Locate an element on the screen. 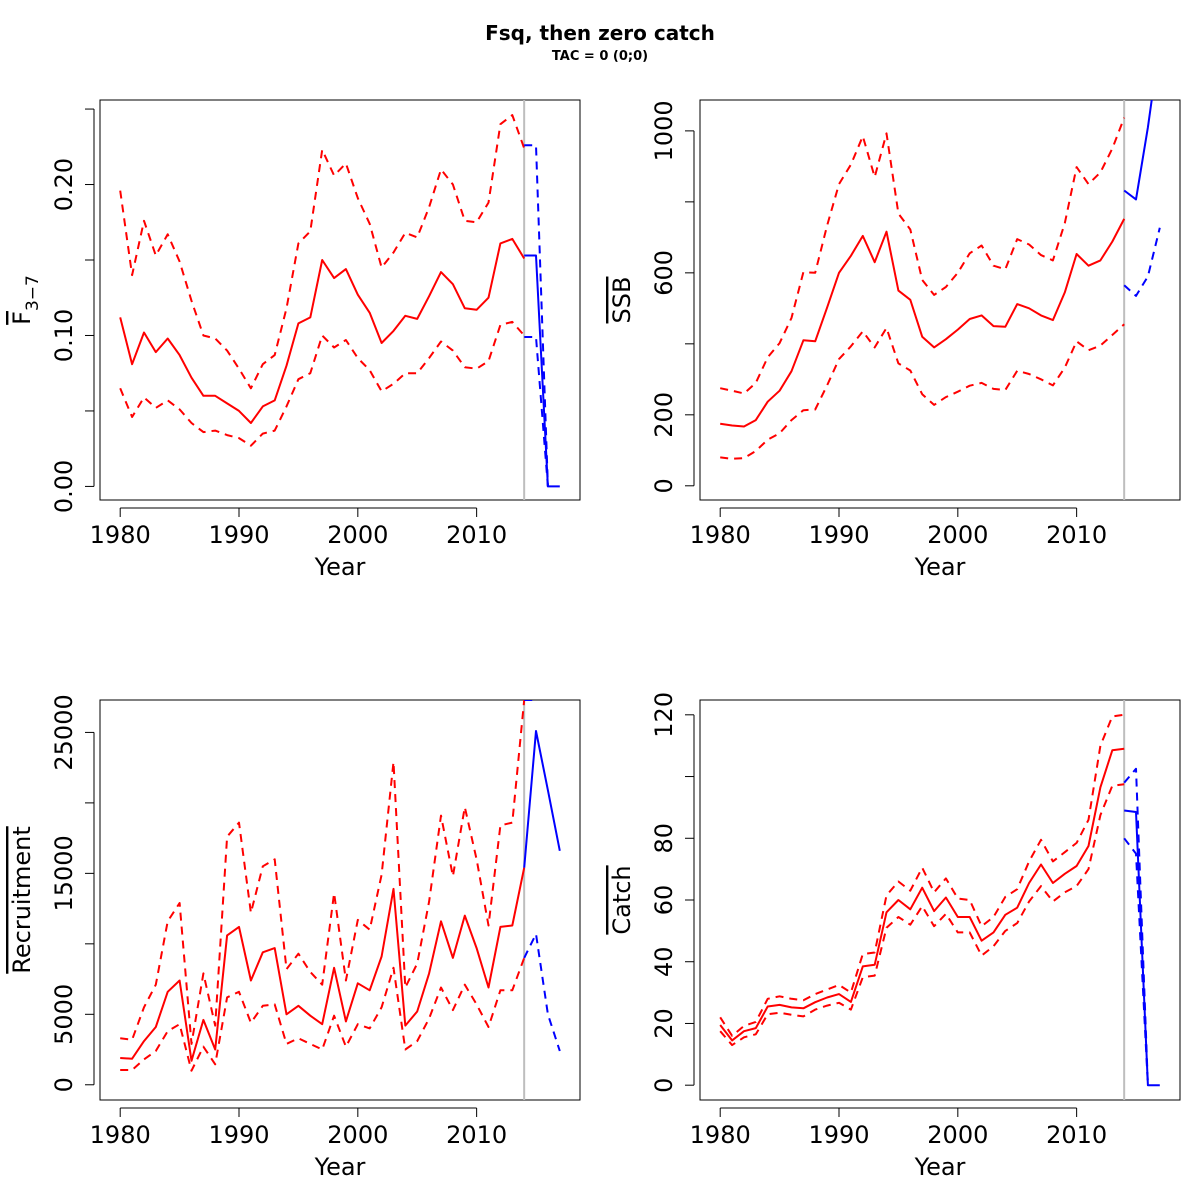  y-tick-label: 600 is located at coordinates (664, 273).